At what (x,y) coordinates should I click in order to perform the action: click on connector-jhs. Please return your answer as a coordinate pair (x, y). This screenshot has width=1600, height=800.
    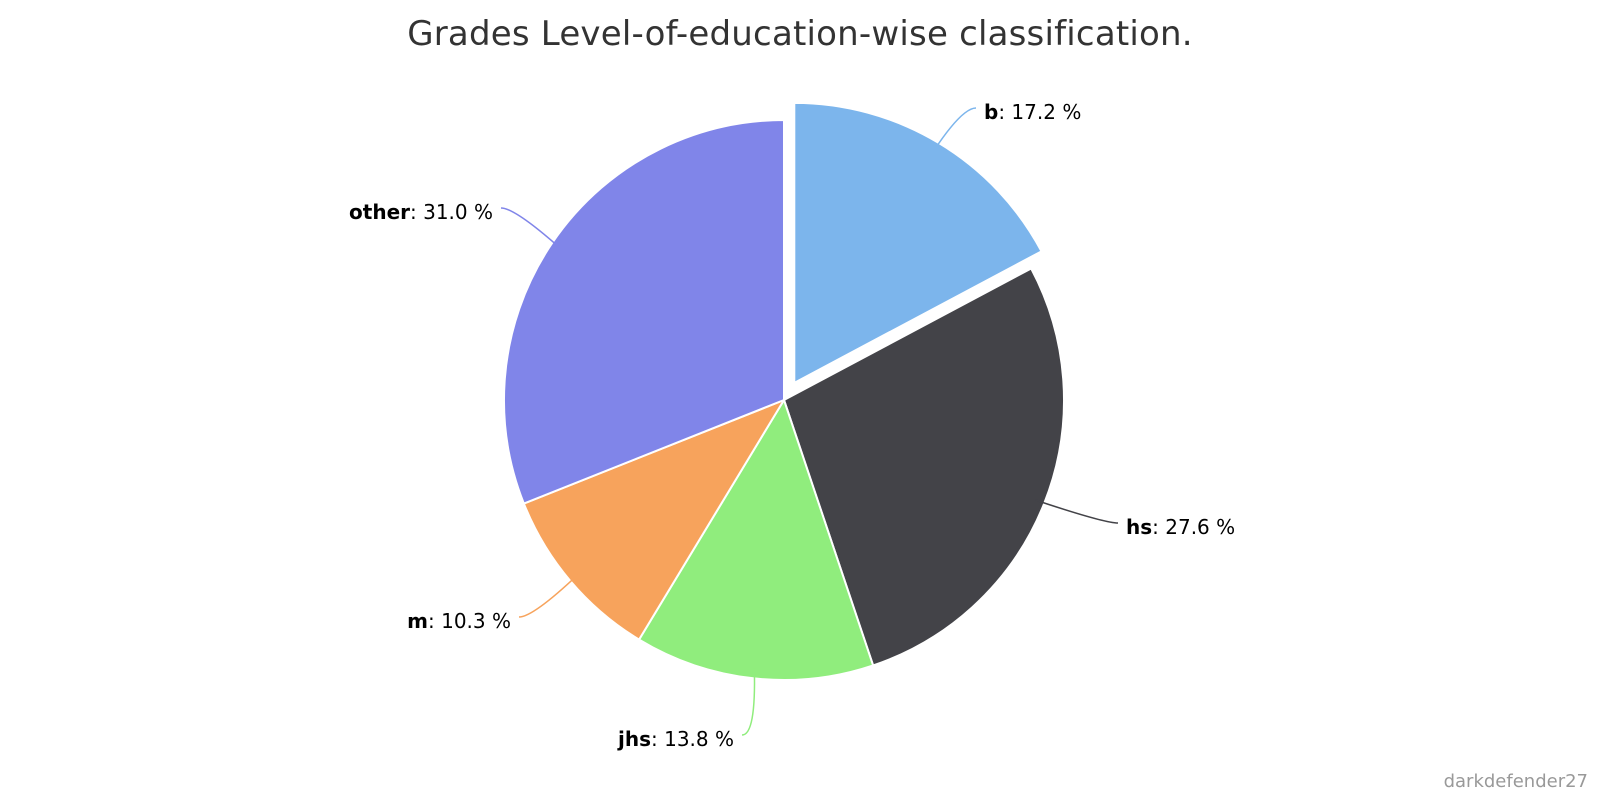
    Looking at the image, I should click on (748, 702).